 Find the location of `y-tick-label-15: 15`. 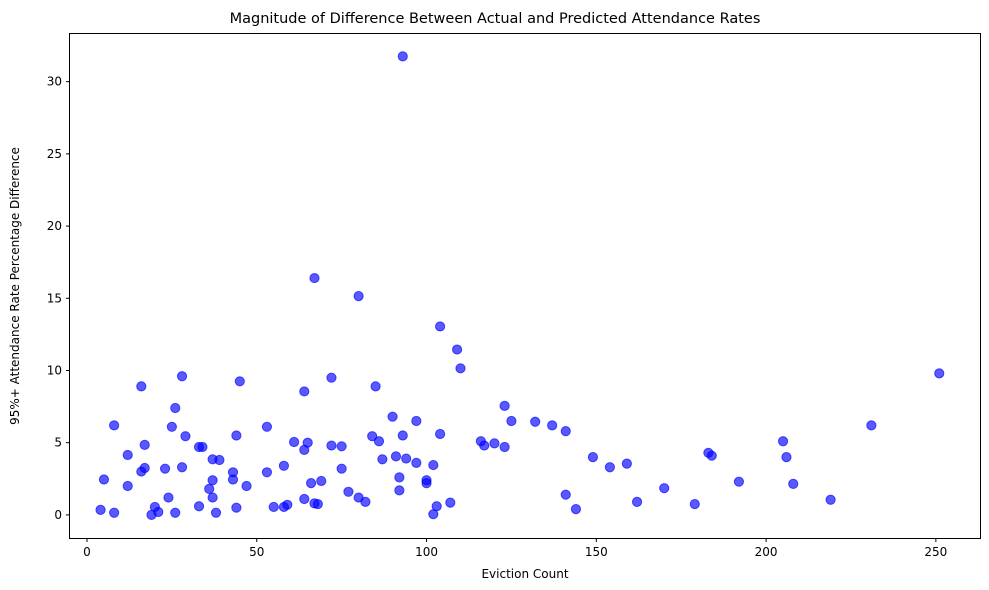

y-tick-label-15: 15 is located at coordinates (54, 298).